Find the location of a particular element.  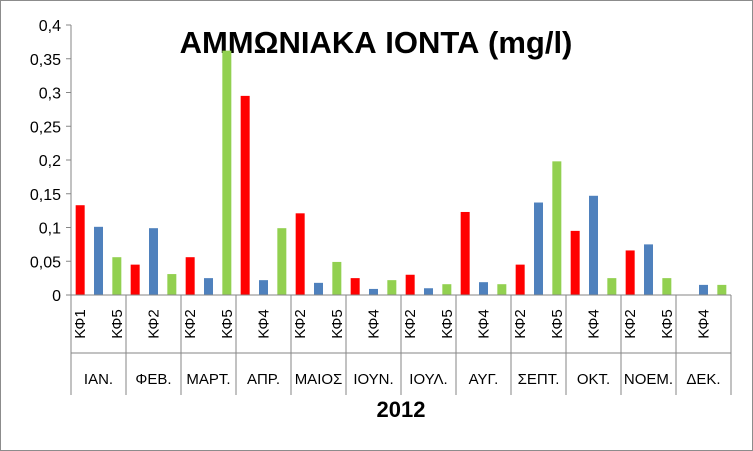

x-month-label: ΙΟΥΝ. is located at coordinates (373, 379).